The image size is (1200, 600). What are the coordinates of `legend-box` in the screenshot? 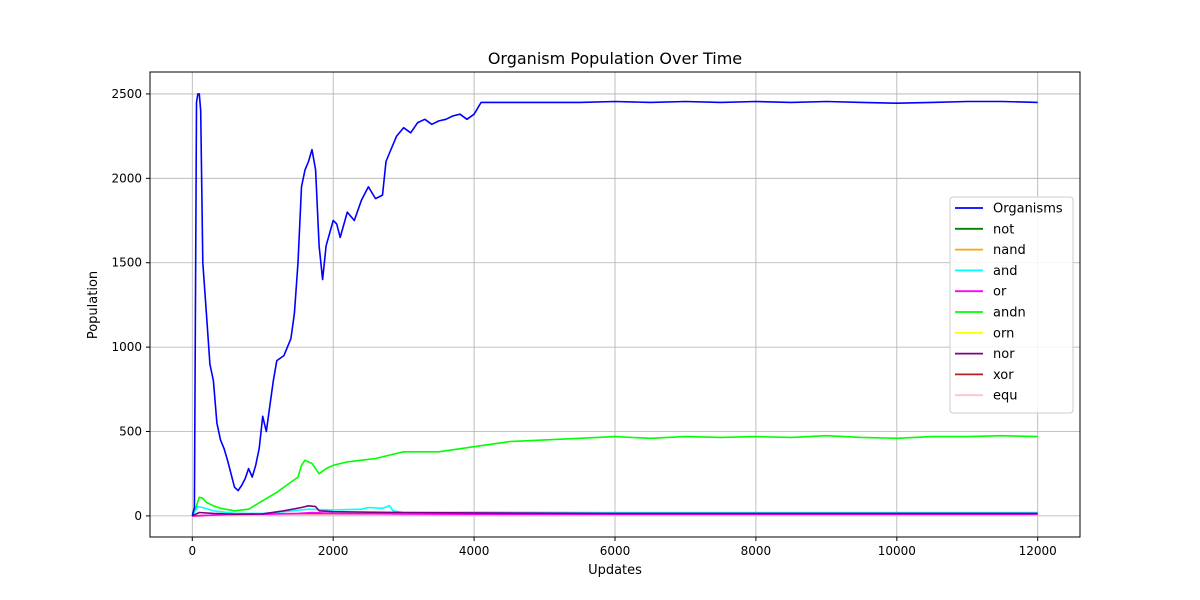 It's located at (1011, 305).